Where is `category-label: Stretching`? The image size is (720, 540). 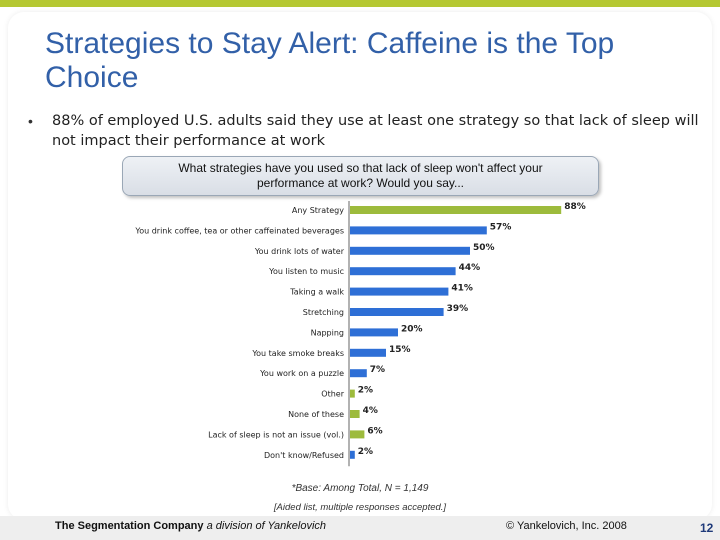
category-label: Stretching is located at coordinates (323, 312).